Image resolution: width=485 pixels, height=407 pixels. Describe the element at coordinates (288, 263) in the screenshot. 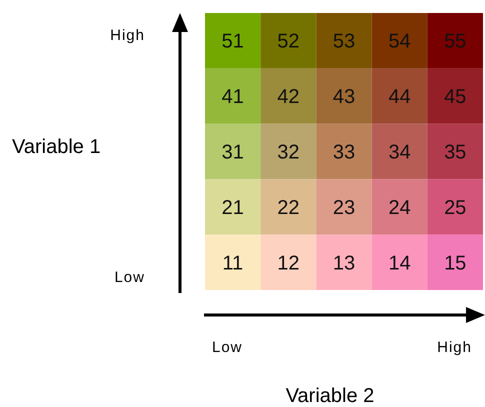

I see `data-label: 12` at that location.